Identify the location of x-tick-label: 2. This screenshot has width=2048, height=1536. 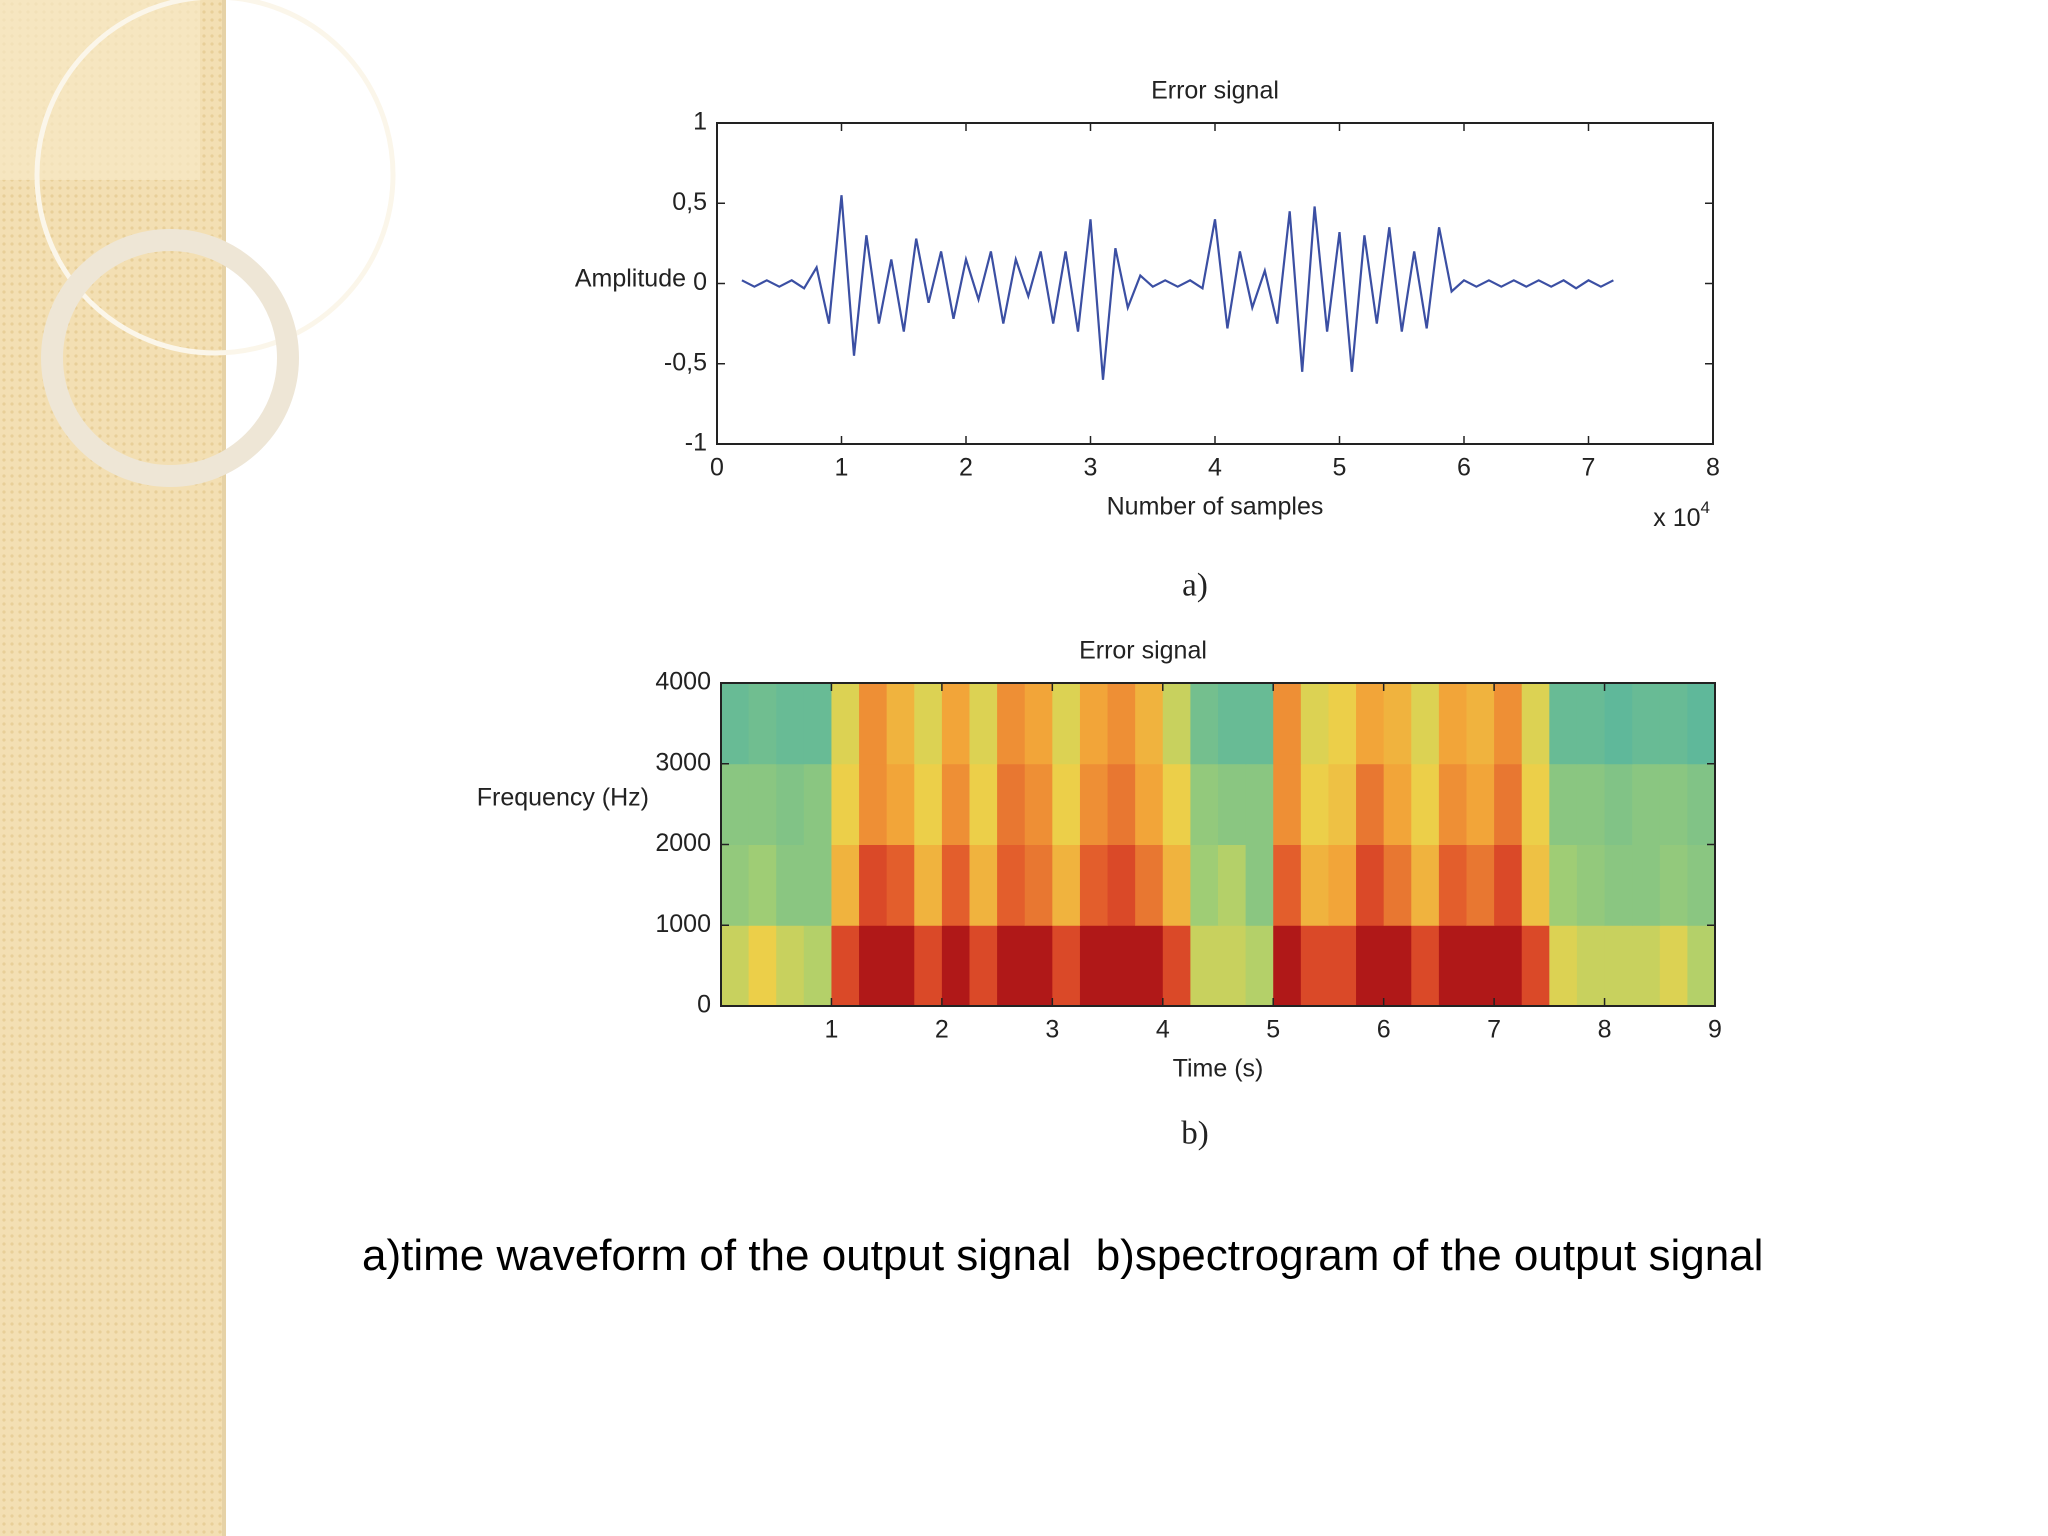
(942, 1030).